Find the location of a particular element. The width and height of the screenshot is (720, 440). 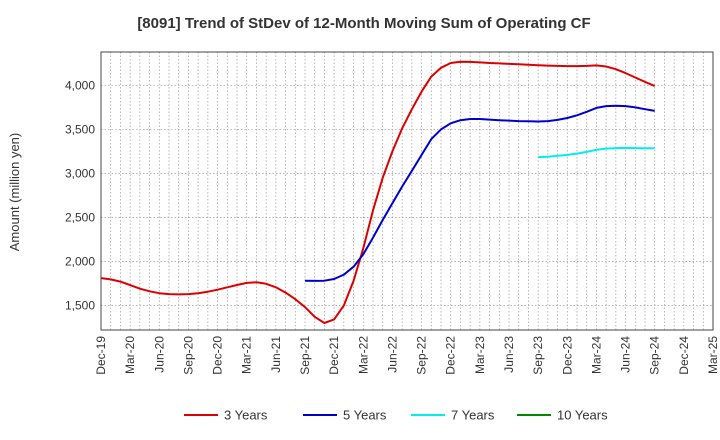

x-tick-label: Mar-20 is located at coordinates (130, 355).